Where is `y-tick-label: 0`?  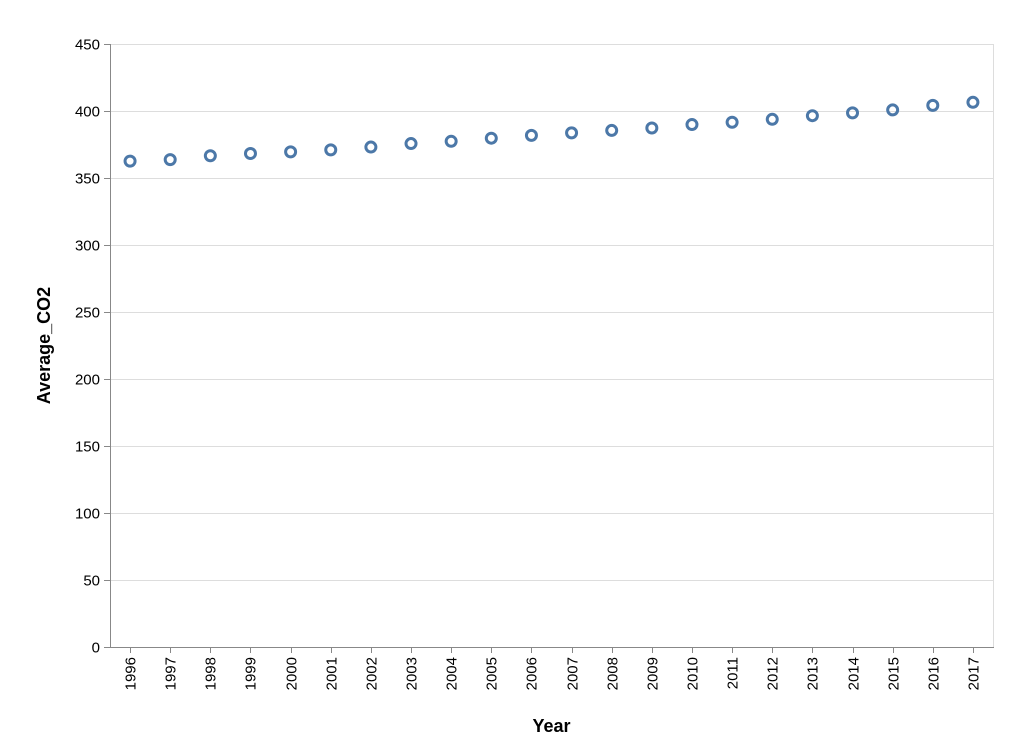 y-tick-label: 0 is located at coordinates (96, 648).